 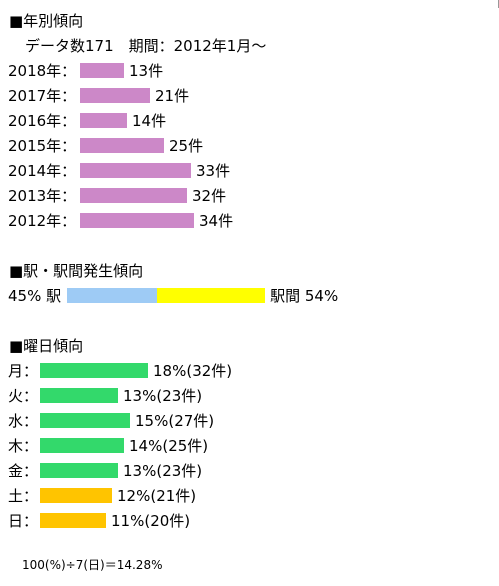 I want to click on year-row: 2016年： 14件, so click(x=87, y=120).